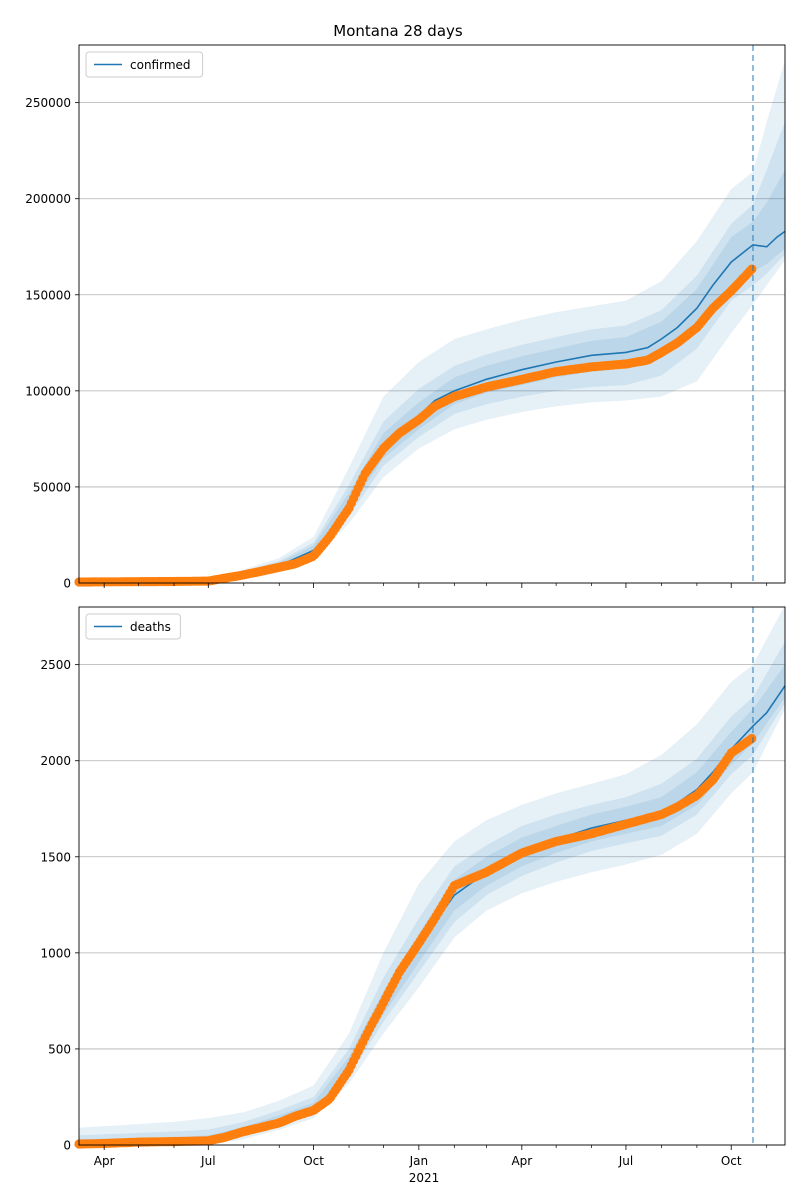 The height and width of the screenshot is (1204, 800). Describe the element at coordinates (48, 391) in the screenshot. I see `y-tick-label: 100000` at that location.